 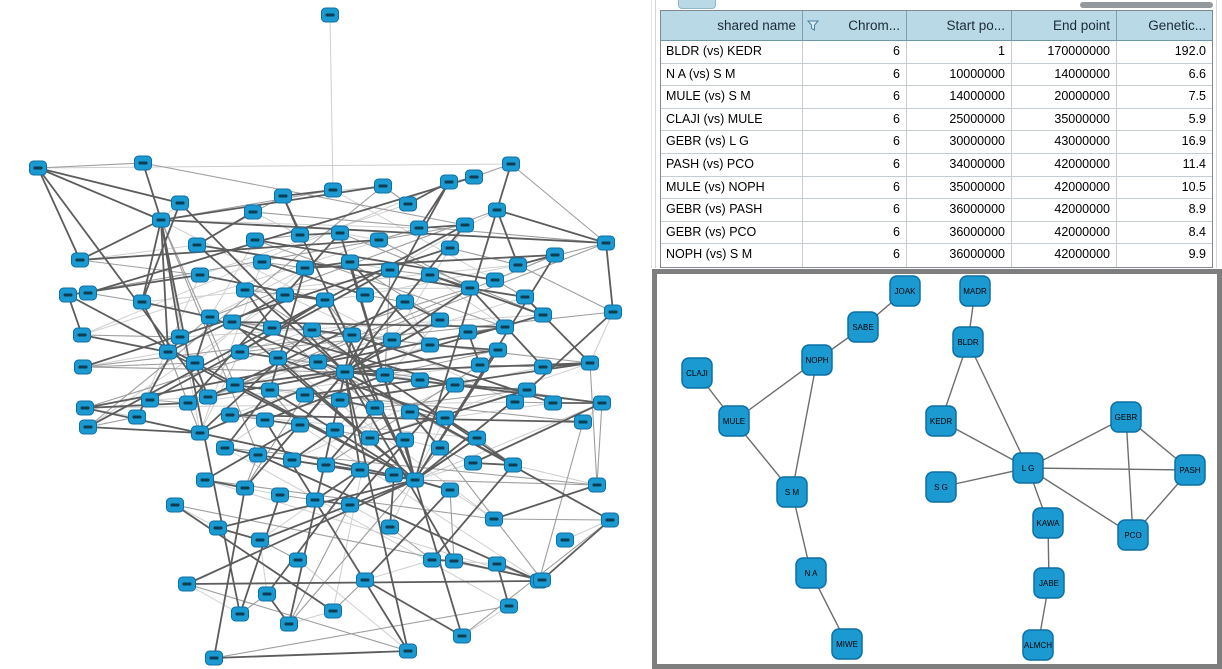 What do you see at coordinates (1038, 645) in the screenshot?
I see `detail-node-ALMCH: ALMCH` at bounding box center [1038, 645].